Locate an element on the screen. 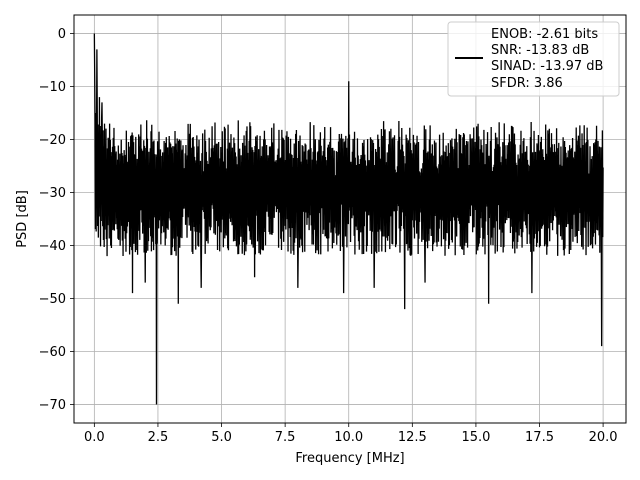  legend-sfdr: SFDR: 3.86 is located at coordinates (527, 83).